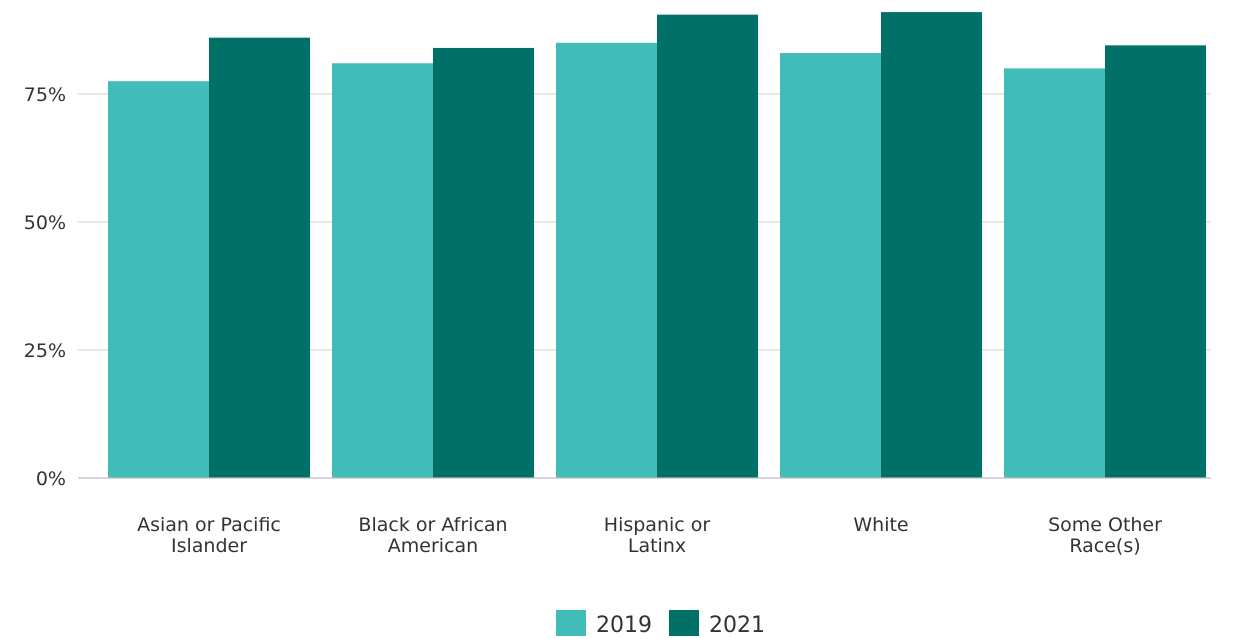  Describe the element at coordinates (432, 525) in the screenshot. I see `category-label-line: Black or African` at that location.